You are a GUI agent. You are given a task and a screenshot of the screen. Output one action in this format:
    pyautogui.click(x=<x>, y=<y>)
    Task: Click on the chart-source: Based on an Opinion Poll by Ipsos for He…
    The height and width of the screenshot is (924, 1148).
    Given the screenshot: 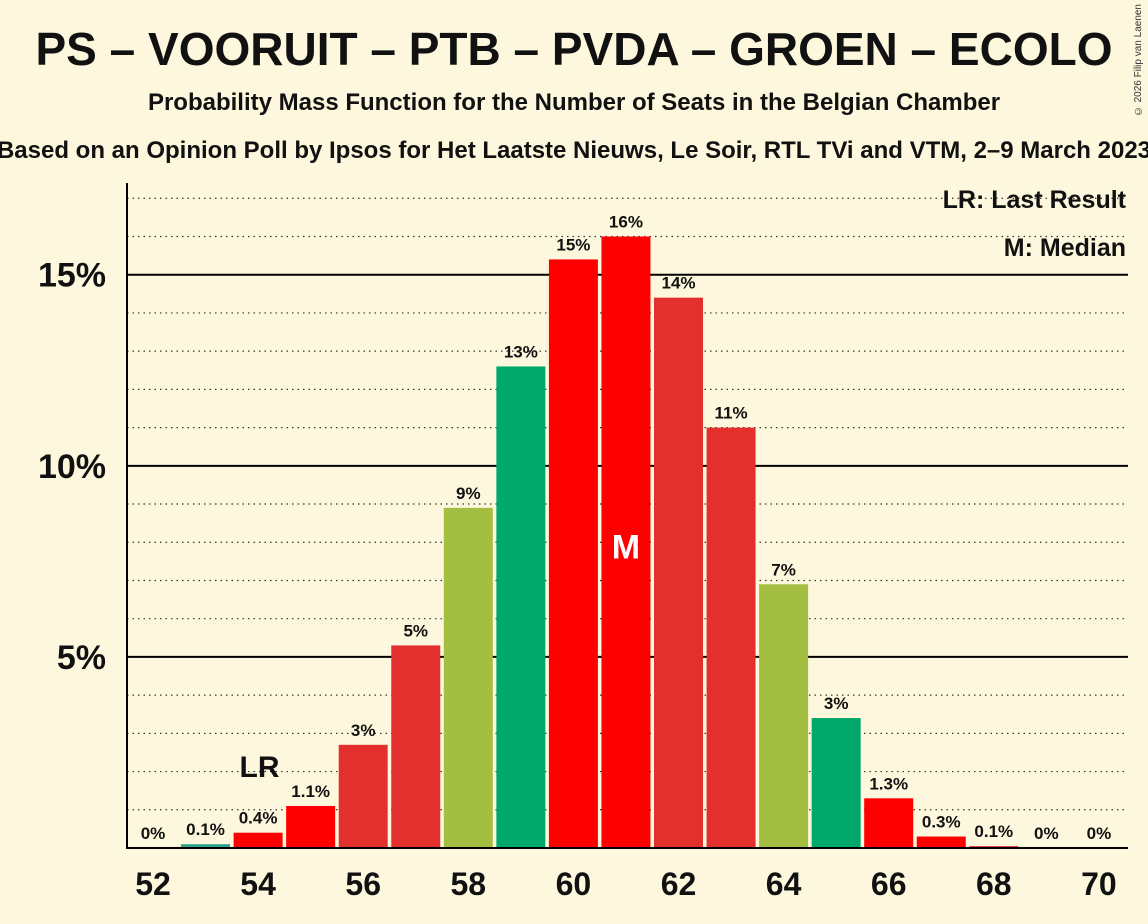 What is the action you would take?
    pyautogui.click(x=574, y=150)
    